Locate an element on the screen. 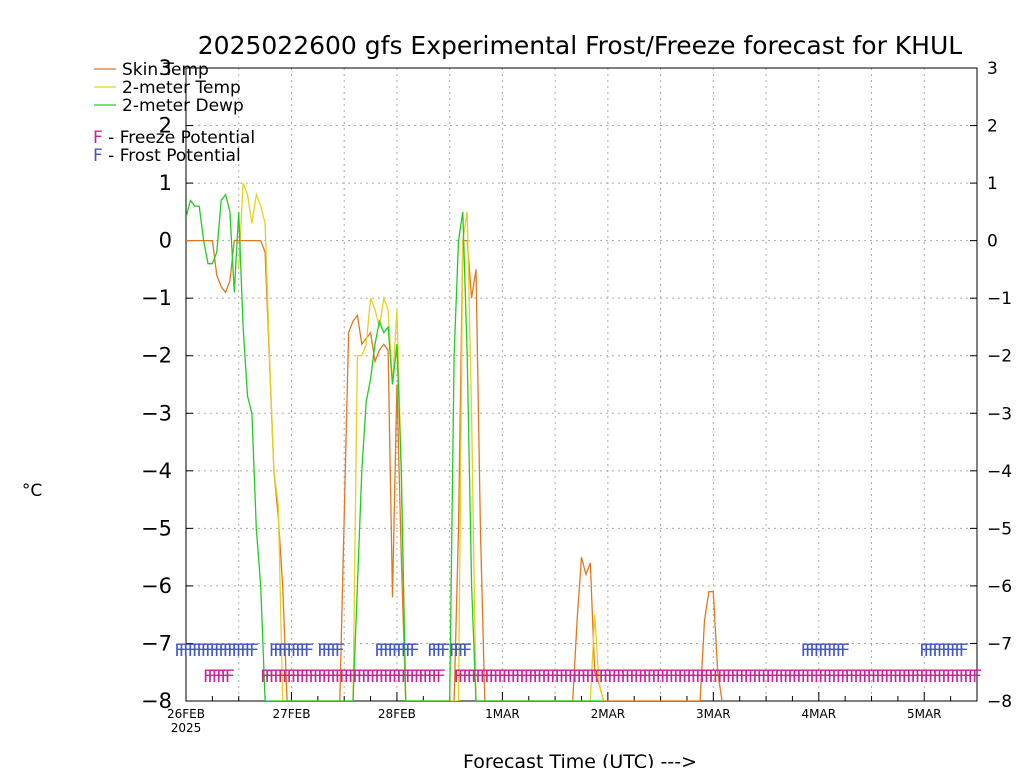 Image resolution: width=1024 pixels, height=768 pixels. flag-legend-text: - Frost Potential is located at coordinates (172, 156).